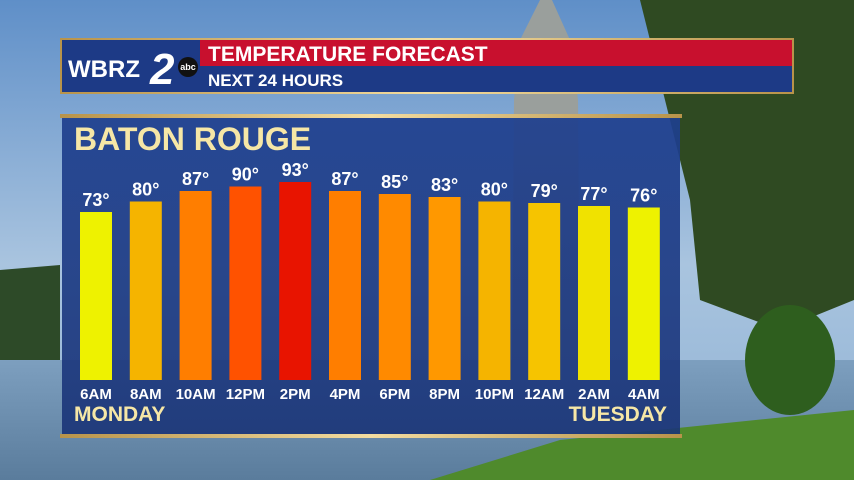 Image resolution: width=854 pixels, height=485 pixels. Describe the element at coordinates (345, 394) in the screenshot. I see `time-label: 4PM` at that location.